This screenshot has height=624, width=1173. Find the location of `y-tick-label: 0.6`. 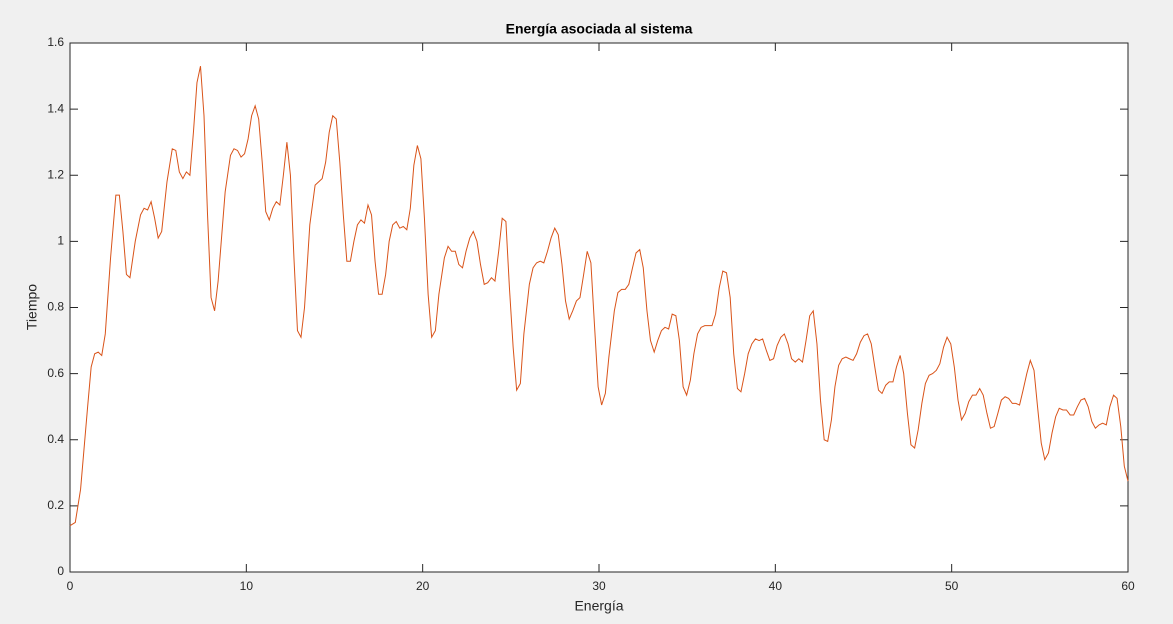

y-tick-label: 0.6 is located at coordinates (55, 373).